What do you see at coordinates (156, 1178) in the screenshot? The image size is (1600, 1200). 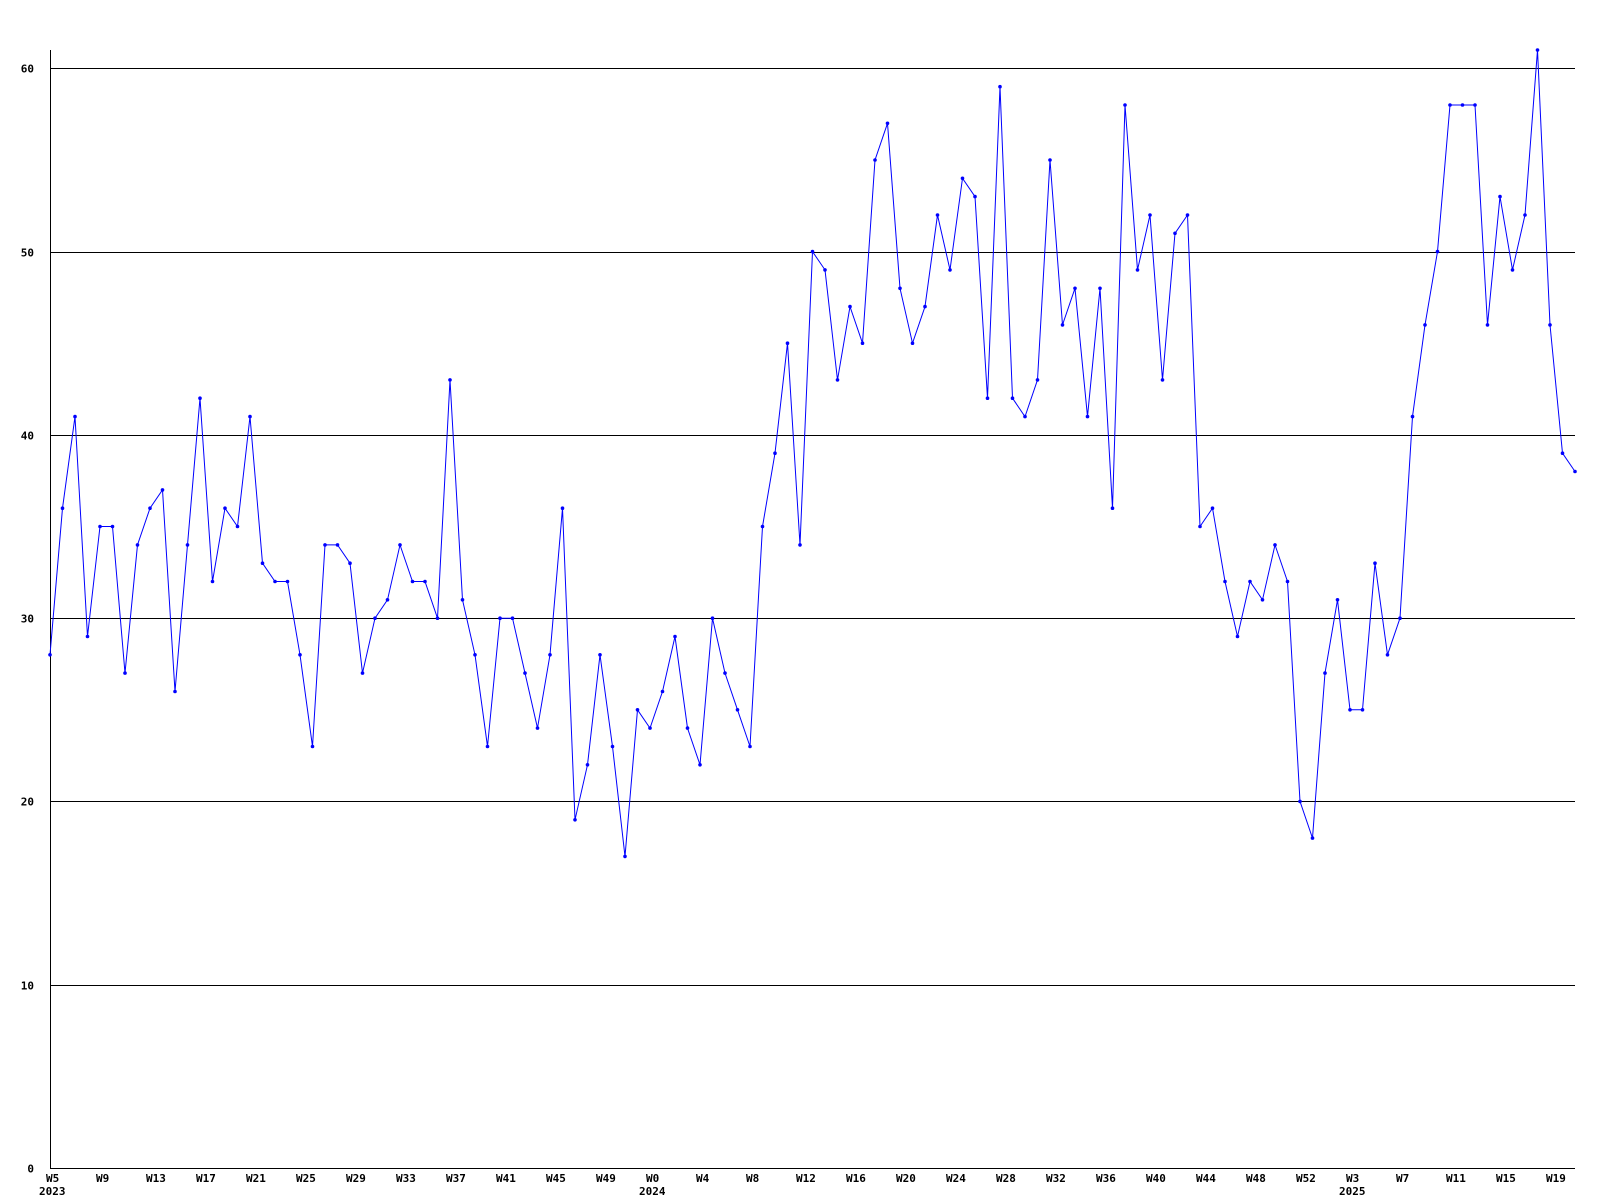 I see `x-tick-label-W13: W13` at bounding box center [156, 1178].